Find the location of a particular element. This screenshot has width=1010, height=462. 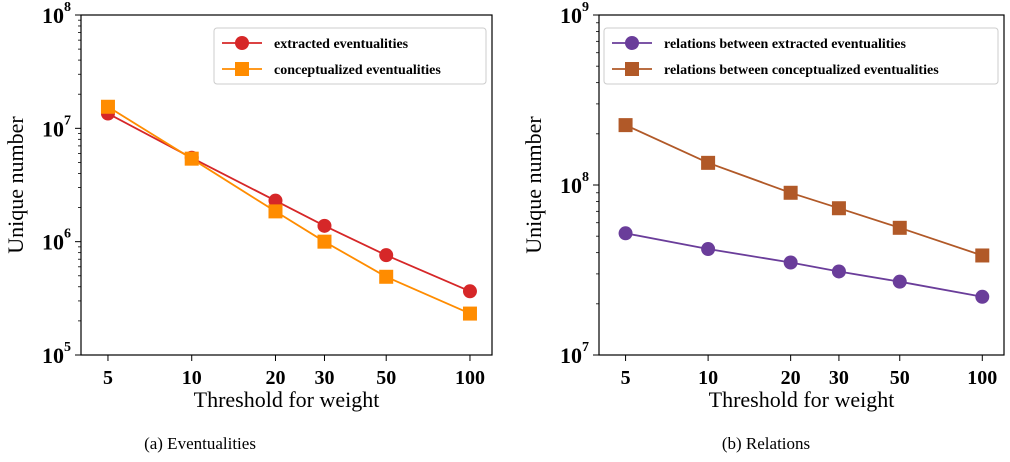

y-tick-label: 10⁶ is located at coordinates (56, 241).